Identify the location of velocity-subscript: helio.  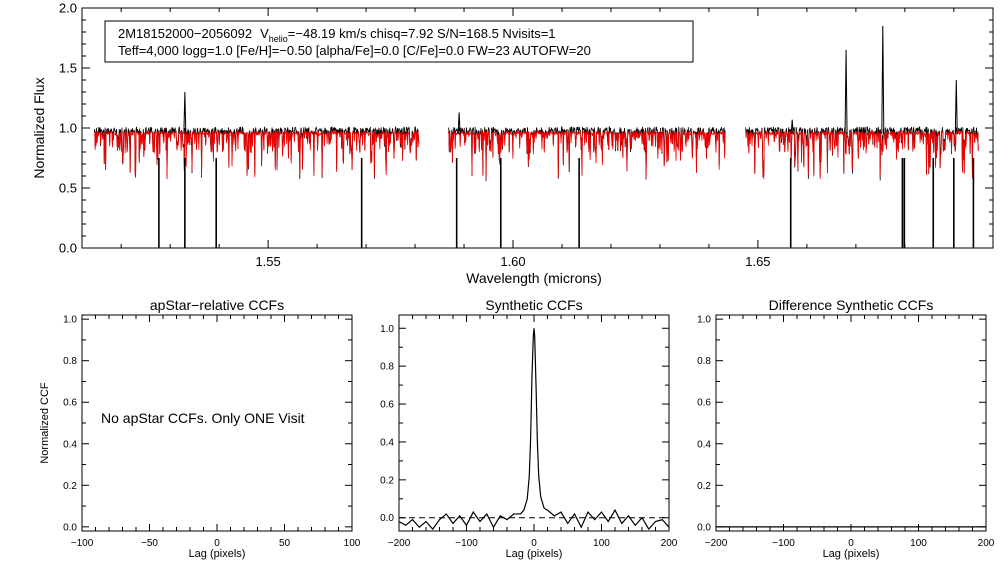
(278, 39).